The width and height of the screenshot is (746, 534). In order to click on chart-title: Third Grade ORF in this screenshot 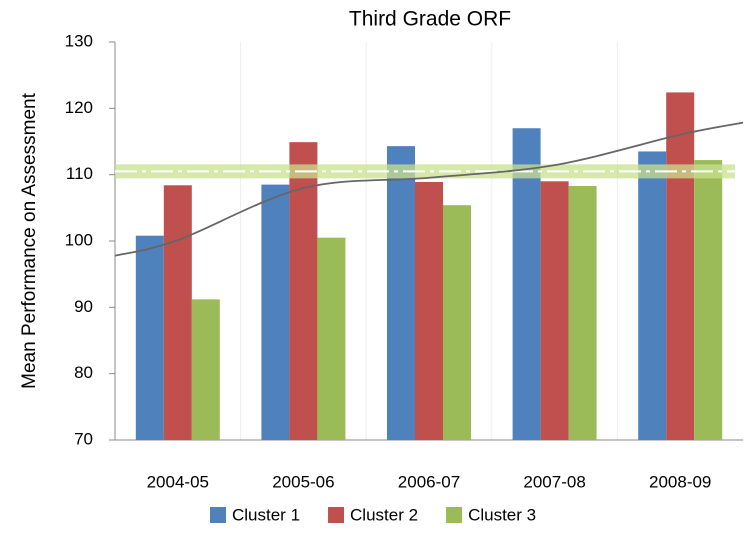, I will do `click(430, 19)`.